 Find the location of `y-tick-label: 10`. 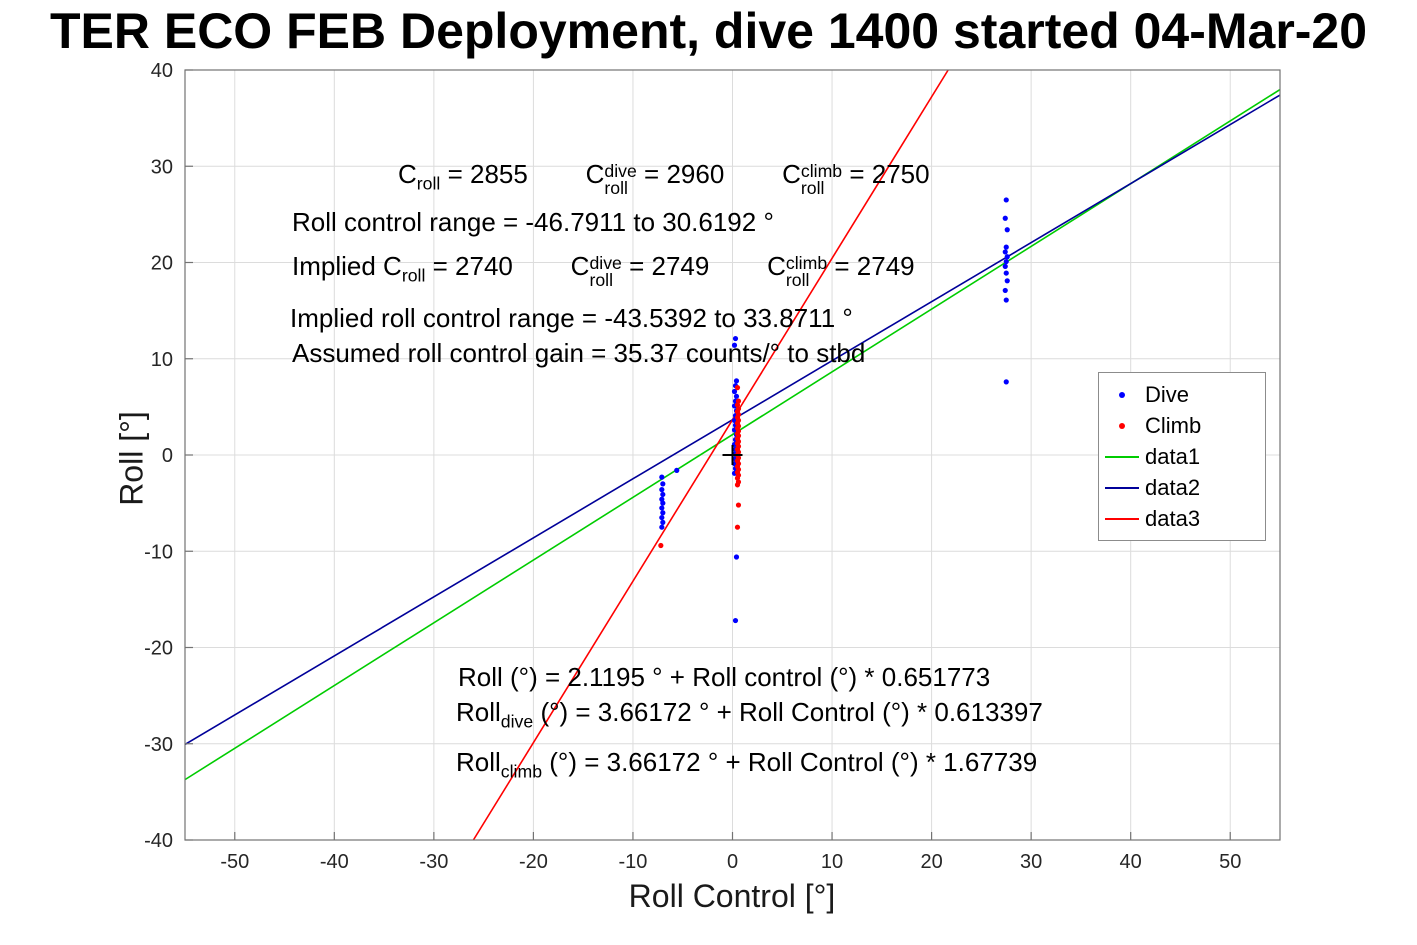

y-tick-label: 10 is located at coordinates (162, 360).